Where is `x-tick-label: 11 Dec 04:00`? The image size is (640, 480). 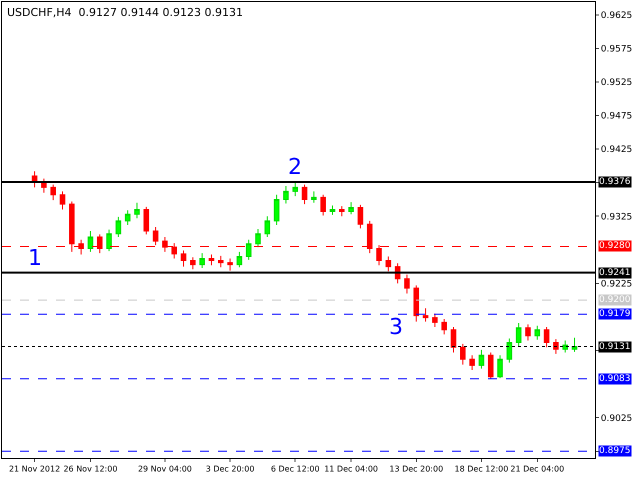
x-tick-label: 11 Dec 04:00 is located at coordinates (351, 469).